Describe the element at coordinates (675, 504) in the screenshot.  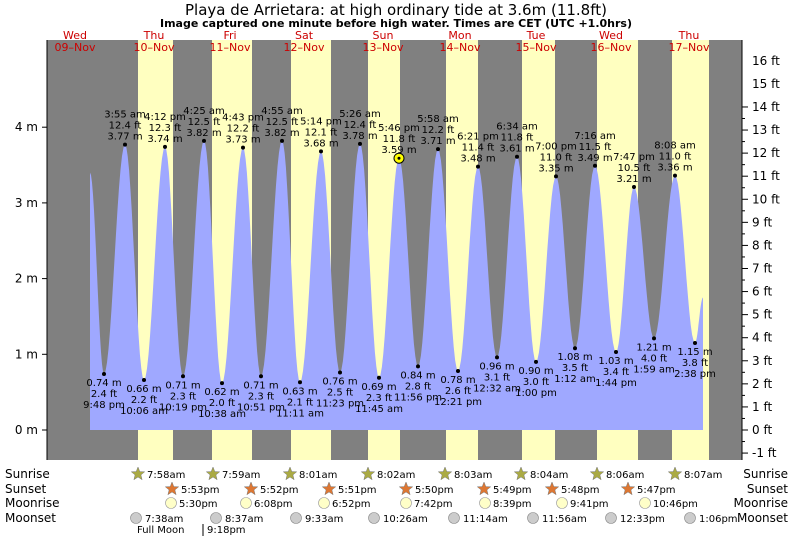
I see `moonrise-time: 10:46pm` at that location.